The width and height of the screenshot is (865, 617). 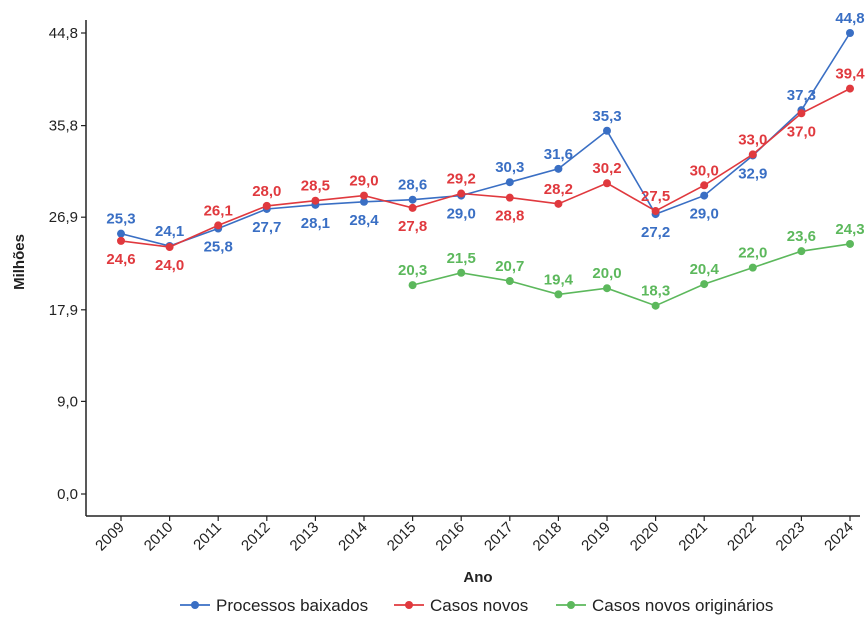 I want to click on y-tick-label: 17,9, so click(x=63, y=310).